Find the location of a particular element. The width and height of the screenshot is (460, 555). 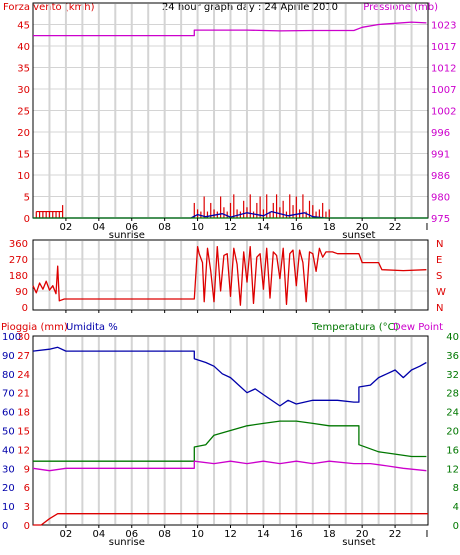

series-wind-direction is located at coordinates (229, 275).